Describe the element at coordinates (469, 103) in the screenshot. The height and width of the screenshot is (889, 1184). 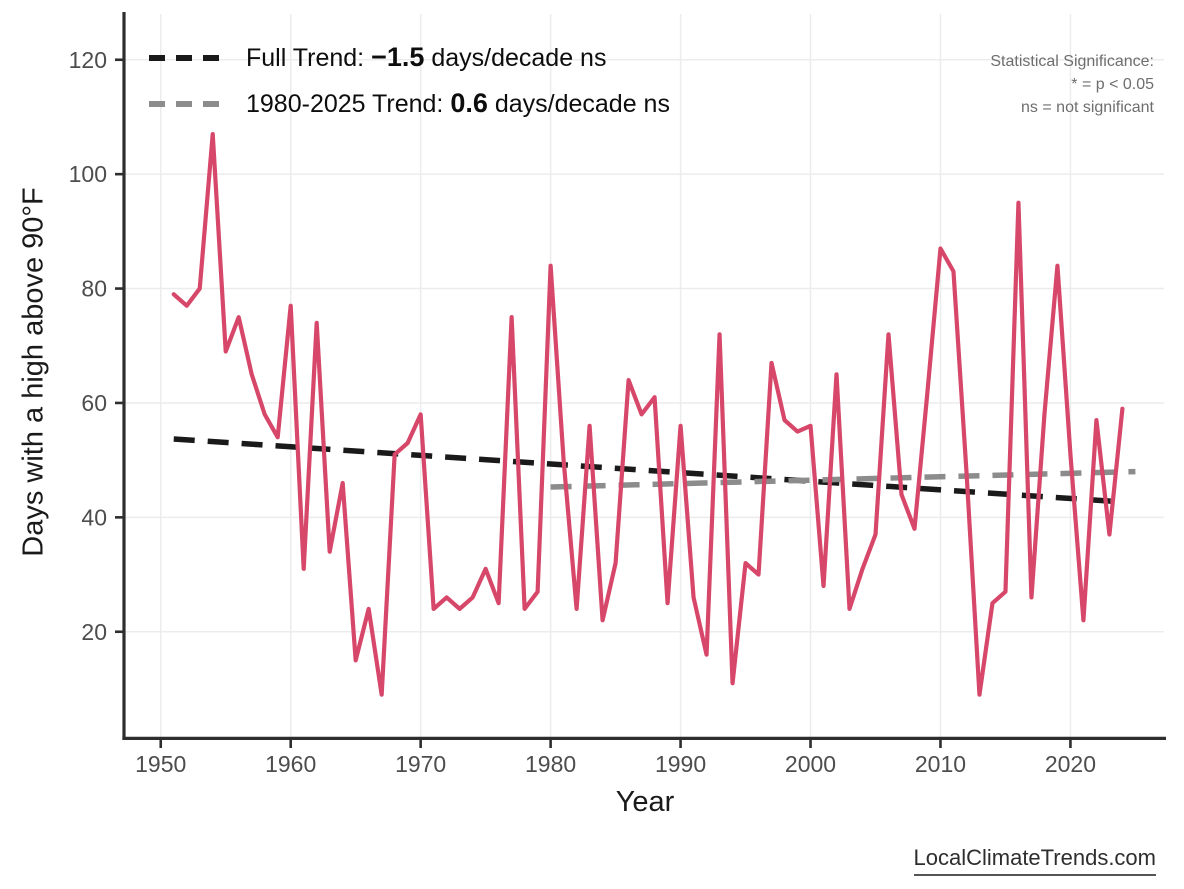
I see `recent-trend-value: 0.6` at that location.